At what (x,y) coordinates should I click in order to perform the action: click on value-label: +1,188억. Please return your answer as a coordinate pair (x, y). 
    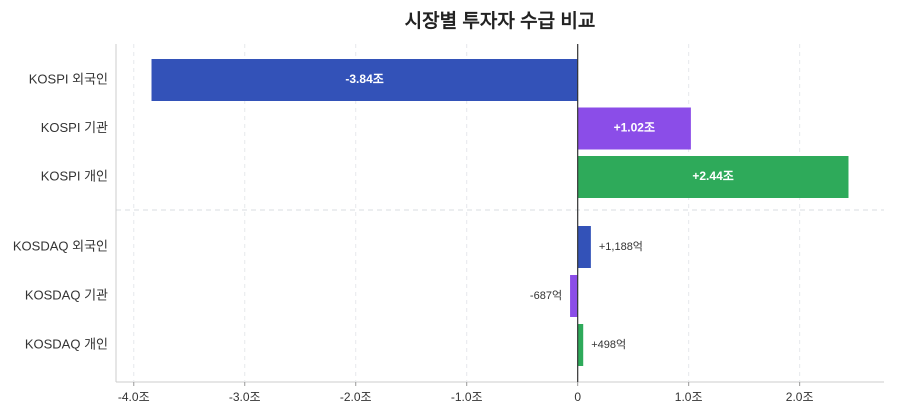
    Looking at the image, I should click on (621, 246).